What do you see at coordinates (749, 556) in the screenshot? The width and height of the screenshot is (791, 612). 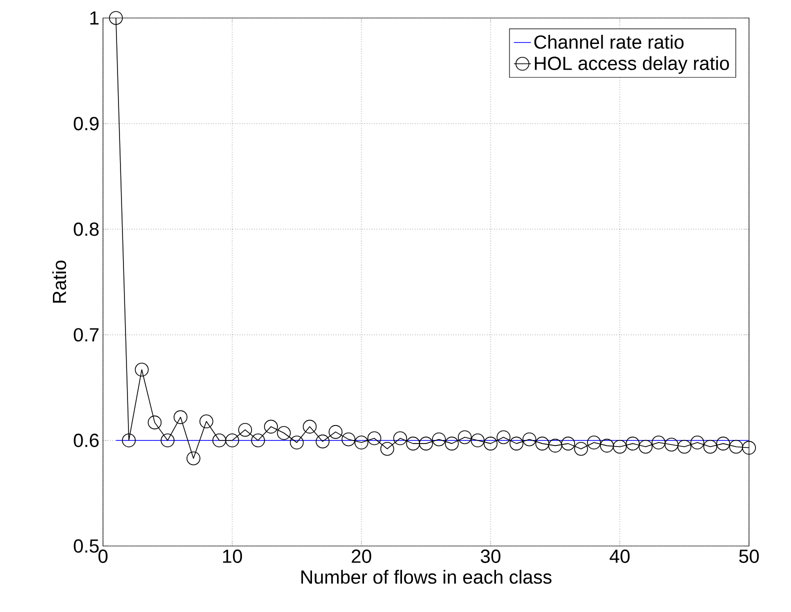 I see `x-tick-label: 50` at bounding box center [749, 556].